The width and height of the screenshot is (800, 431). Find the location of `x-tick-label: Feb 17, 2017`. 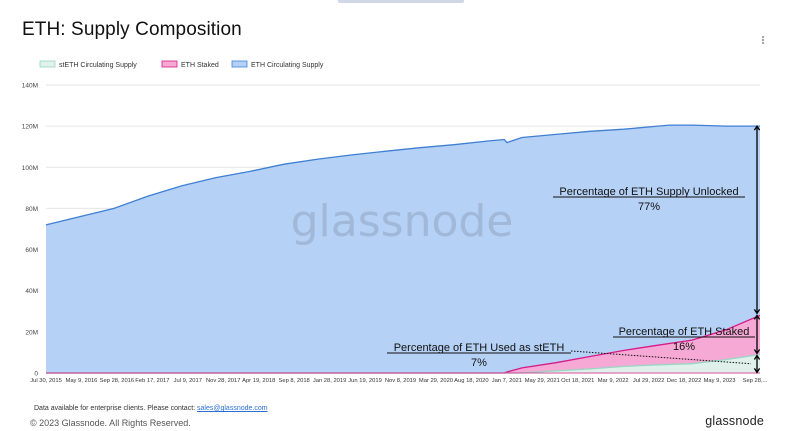

x-tick-label: Feb 17, 2017 is located at coordinates (152, 381).